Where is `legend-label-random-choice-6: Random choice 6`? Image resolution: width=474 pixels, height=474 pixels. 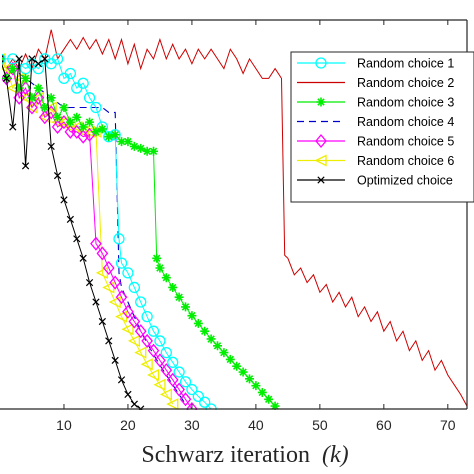 legend-label-random-choice-6: Random choice 6 is located at coordinates (405, 161).